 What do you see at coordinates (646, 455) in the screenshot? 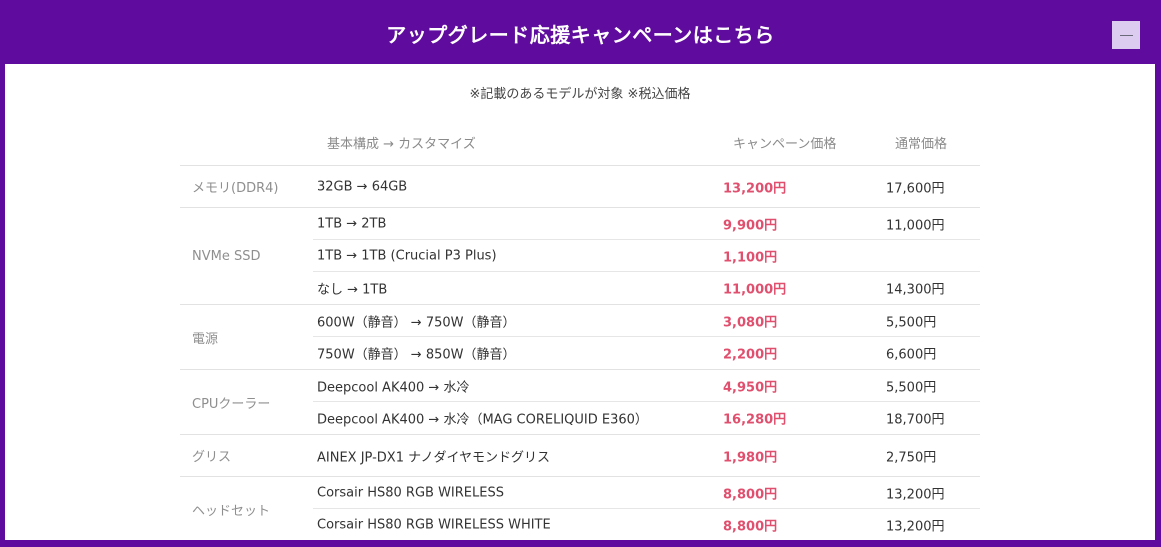
I see `table-row: AINEX JP-DX1 ナノダイヤモンドグリス 1,980円 2,750円` at bounding box center [646, 455].